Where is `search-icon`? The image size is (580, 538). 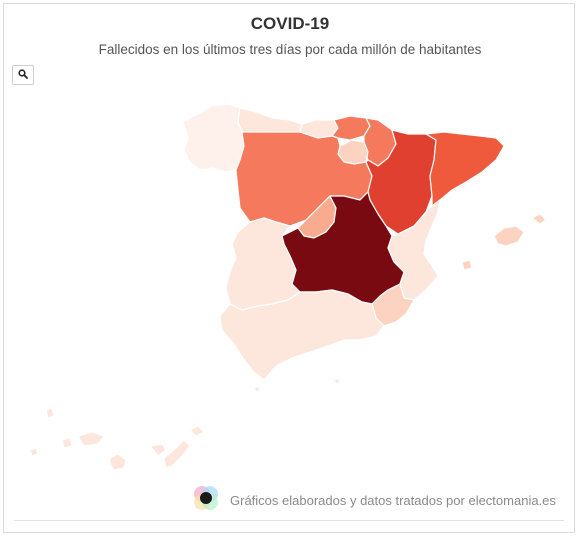 search-icon is located at coordinates (23, 75).